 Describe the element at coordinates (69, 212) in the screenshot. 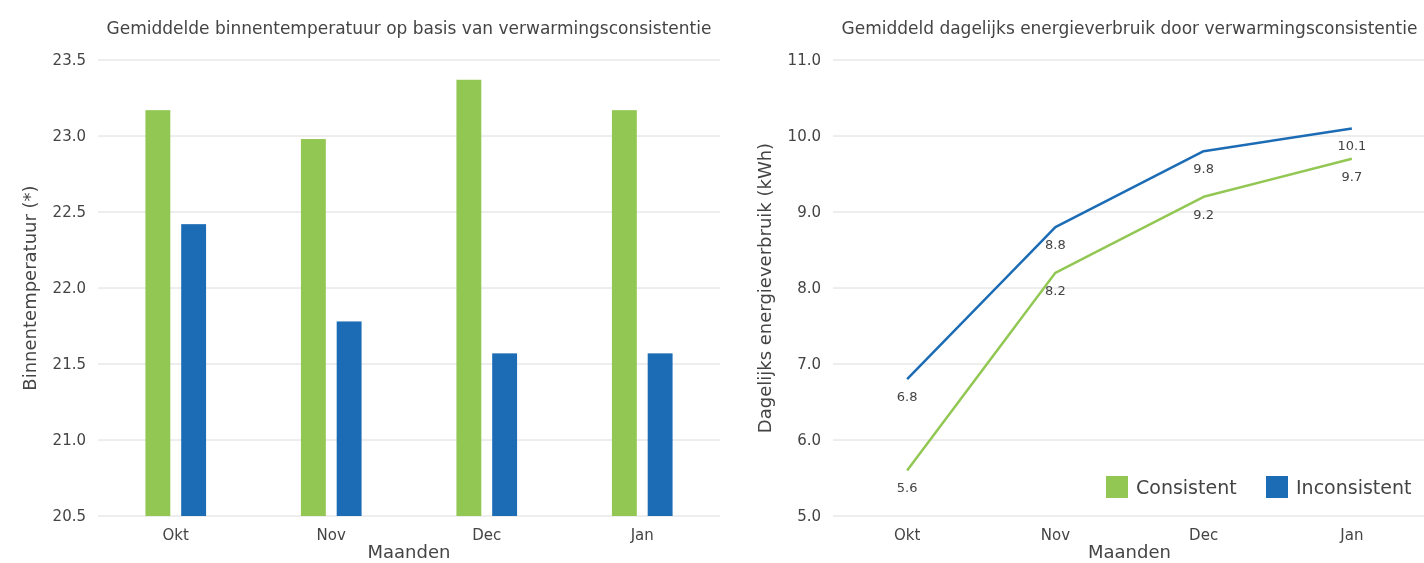

I see `y-tick-label: 22.5` at that location.